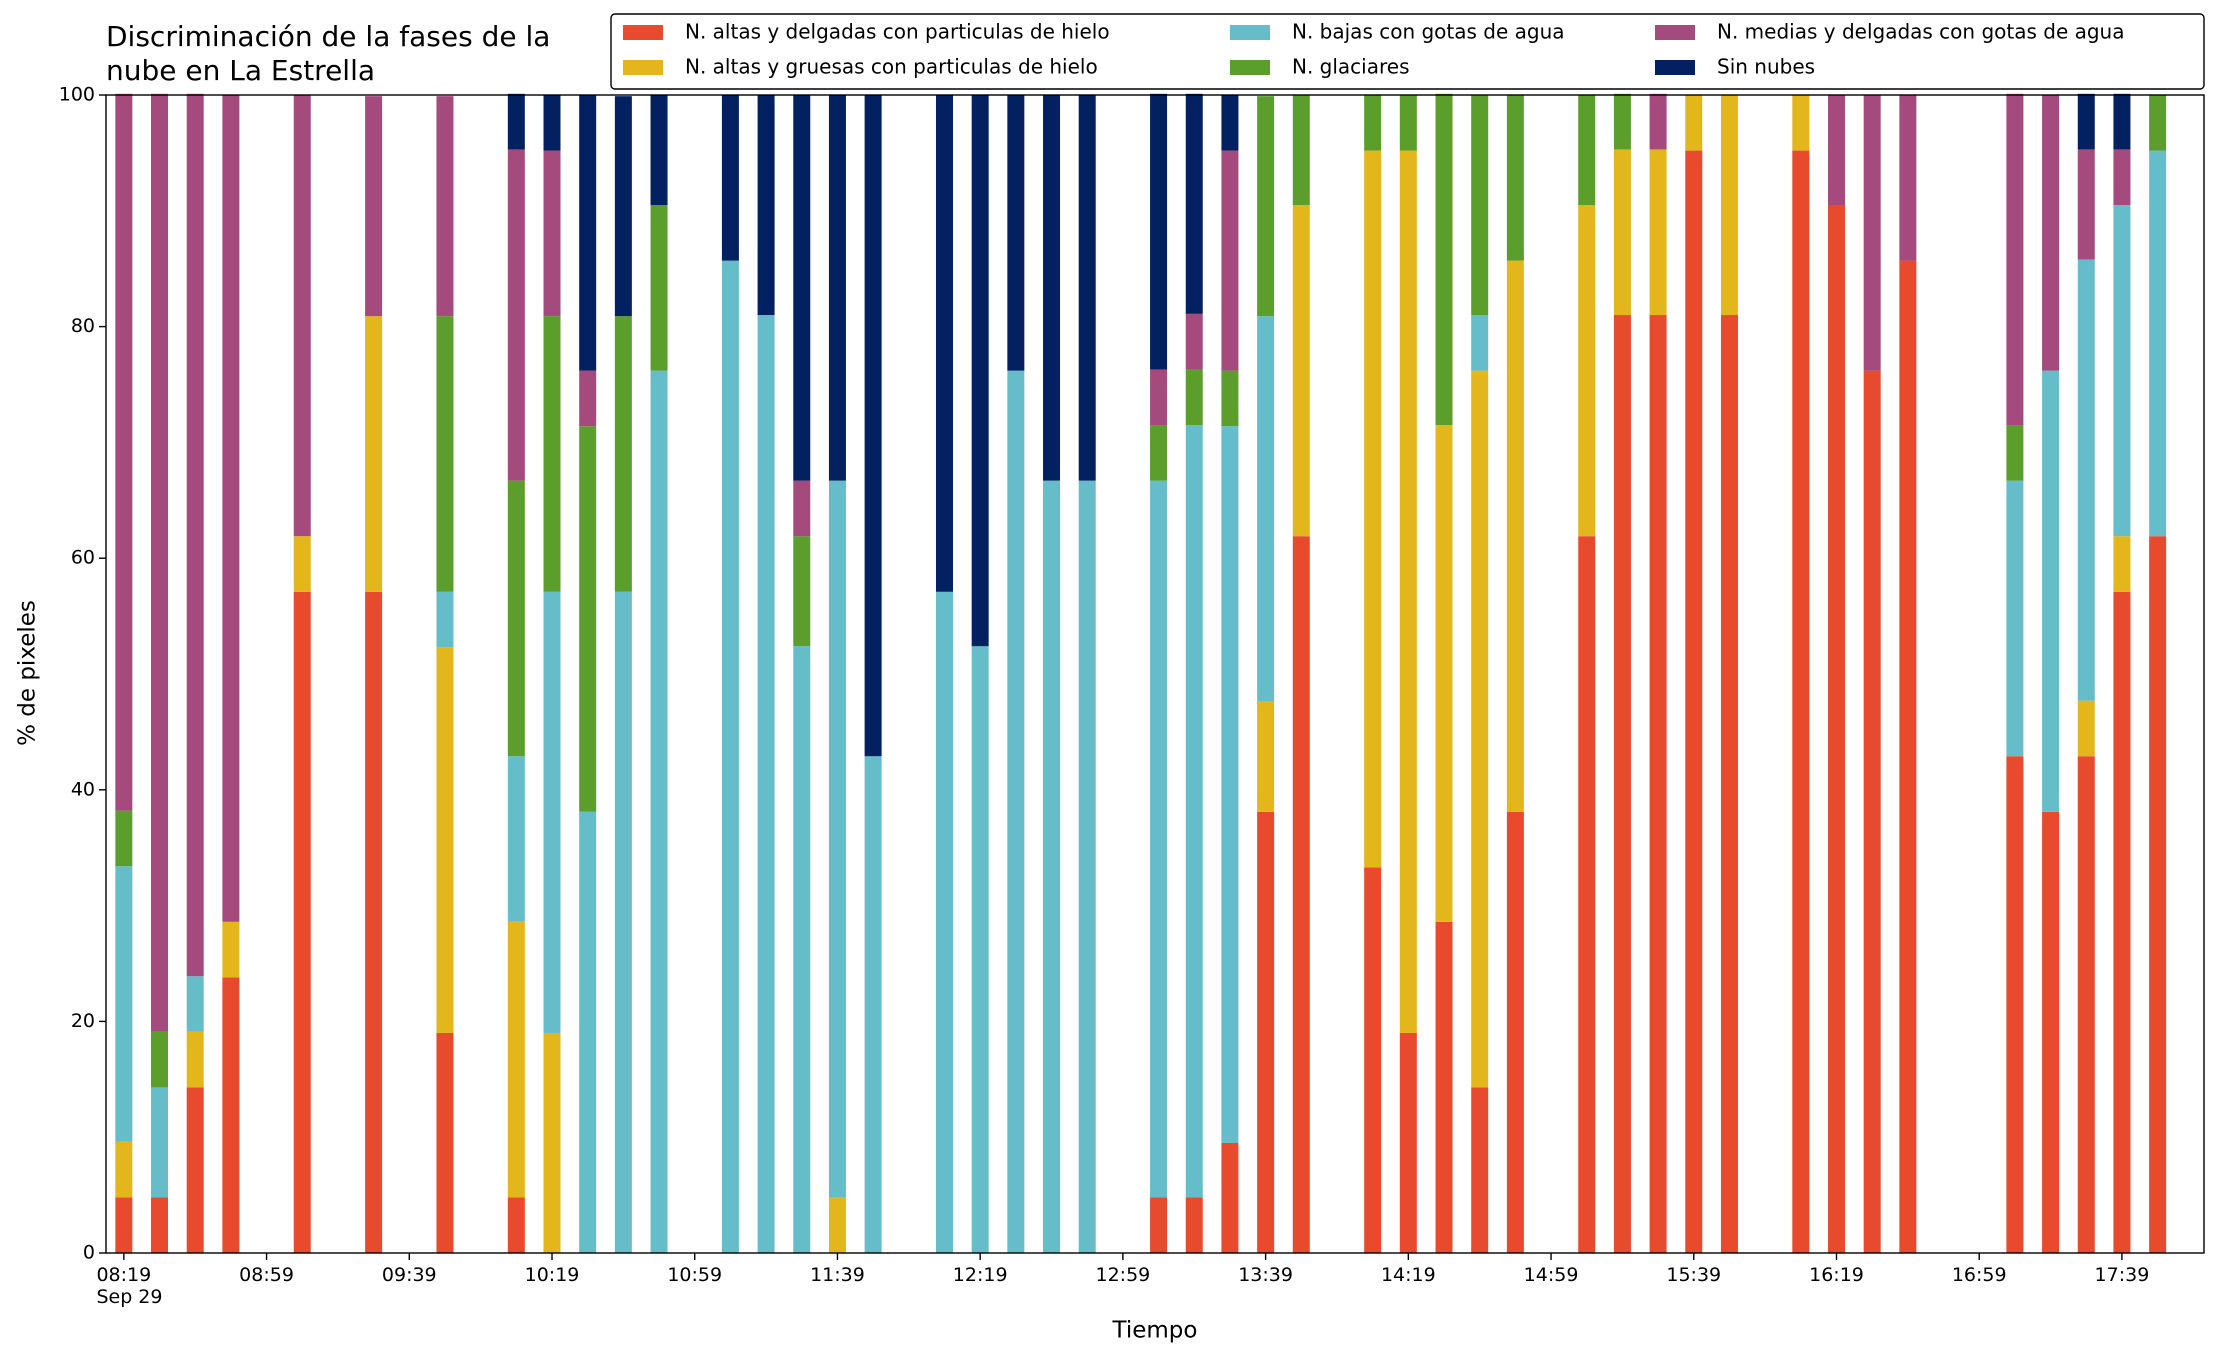 This screenshot has width=2216, height=1355. What do you see at coordinates (83, 1021) in the screenshot?
I see `y-tick-label: 20` at bounding box center [83, 1021].